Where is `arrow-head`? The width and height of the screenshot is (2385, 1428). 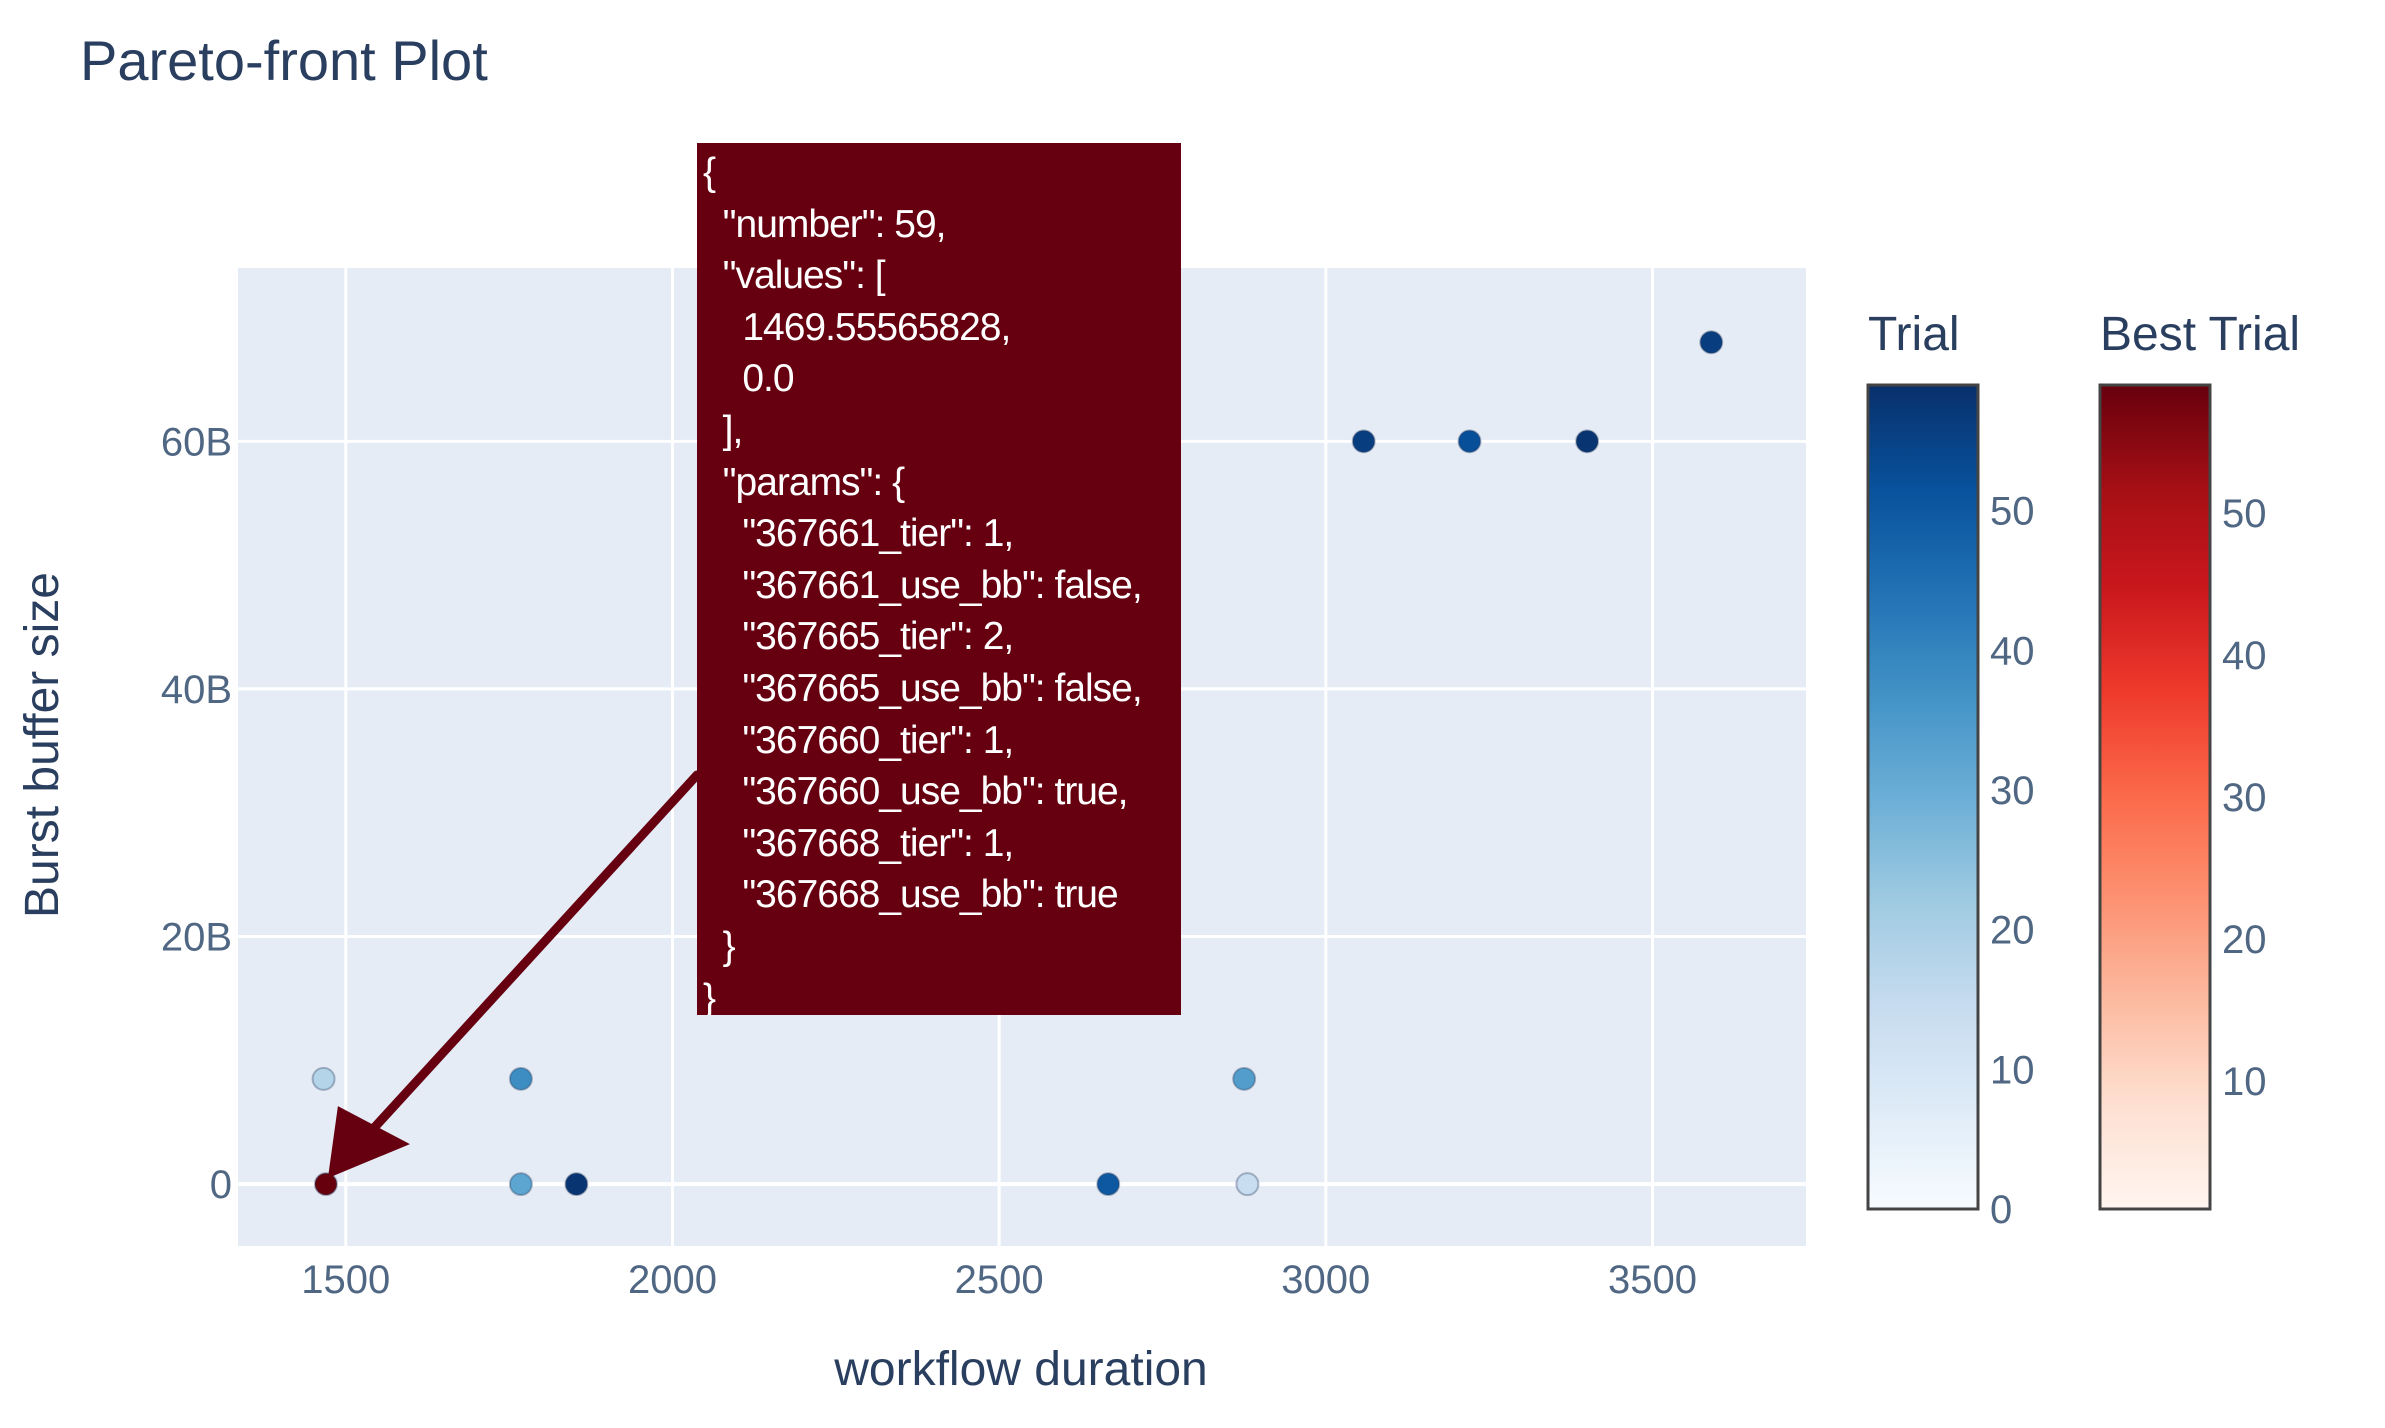 arrow-head is located at coordinates (368, 1142).